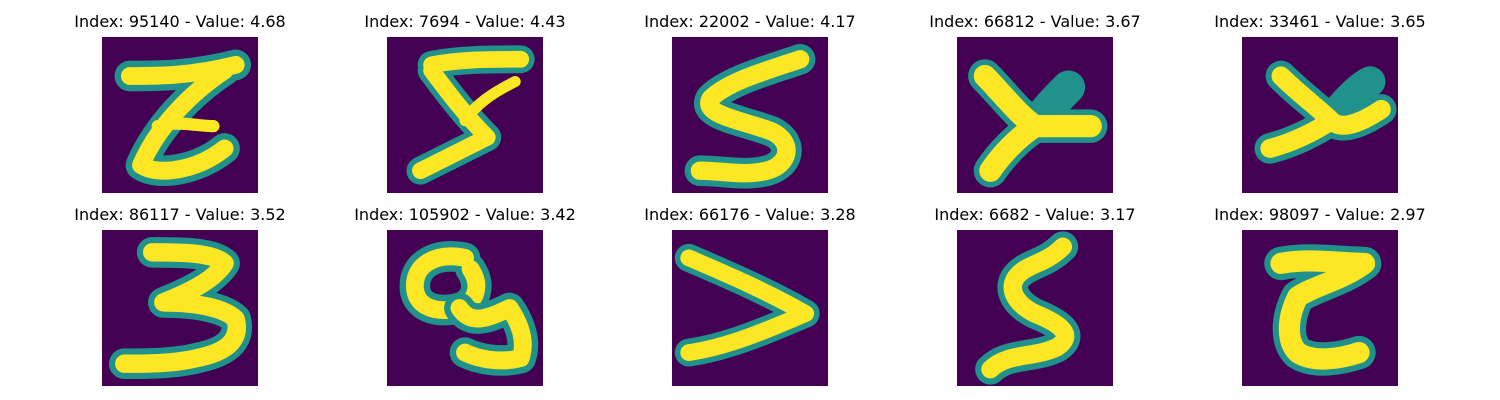  Describe the element at coordinates (469, 308) in the screenshot. I see `handwritten-g-like-digit-image` at that location.